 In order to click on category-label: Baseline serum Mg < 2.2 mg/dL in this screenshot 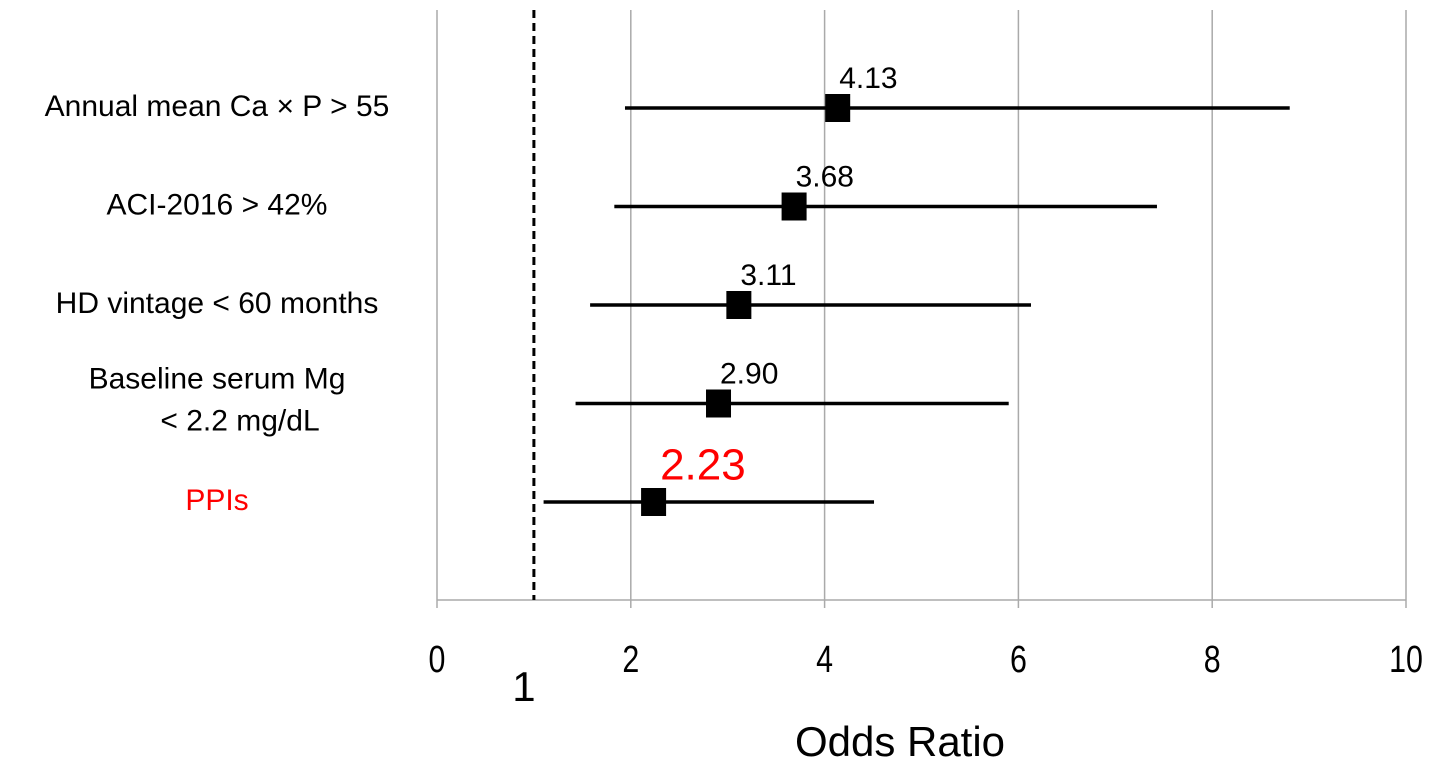, I will do `click(217, 399)`.